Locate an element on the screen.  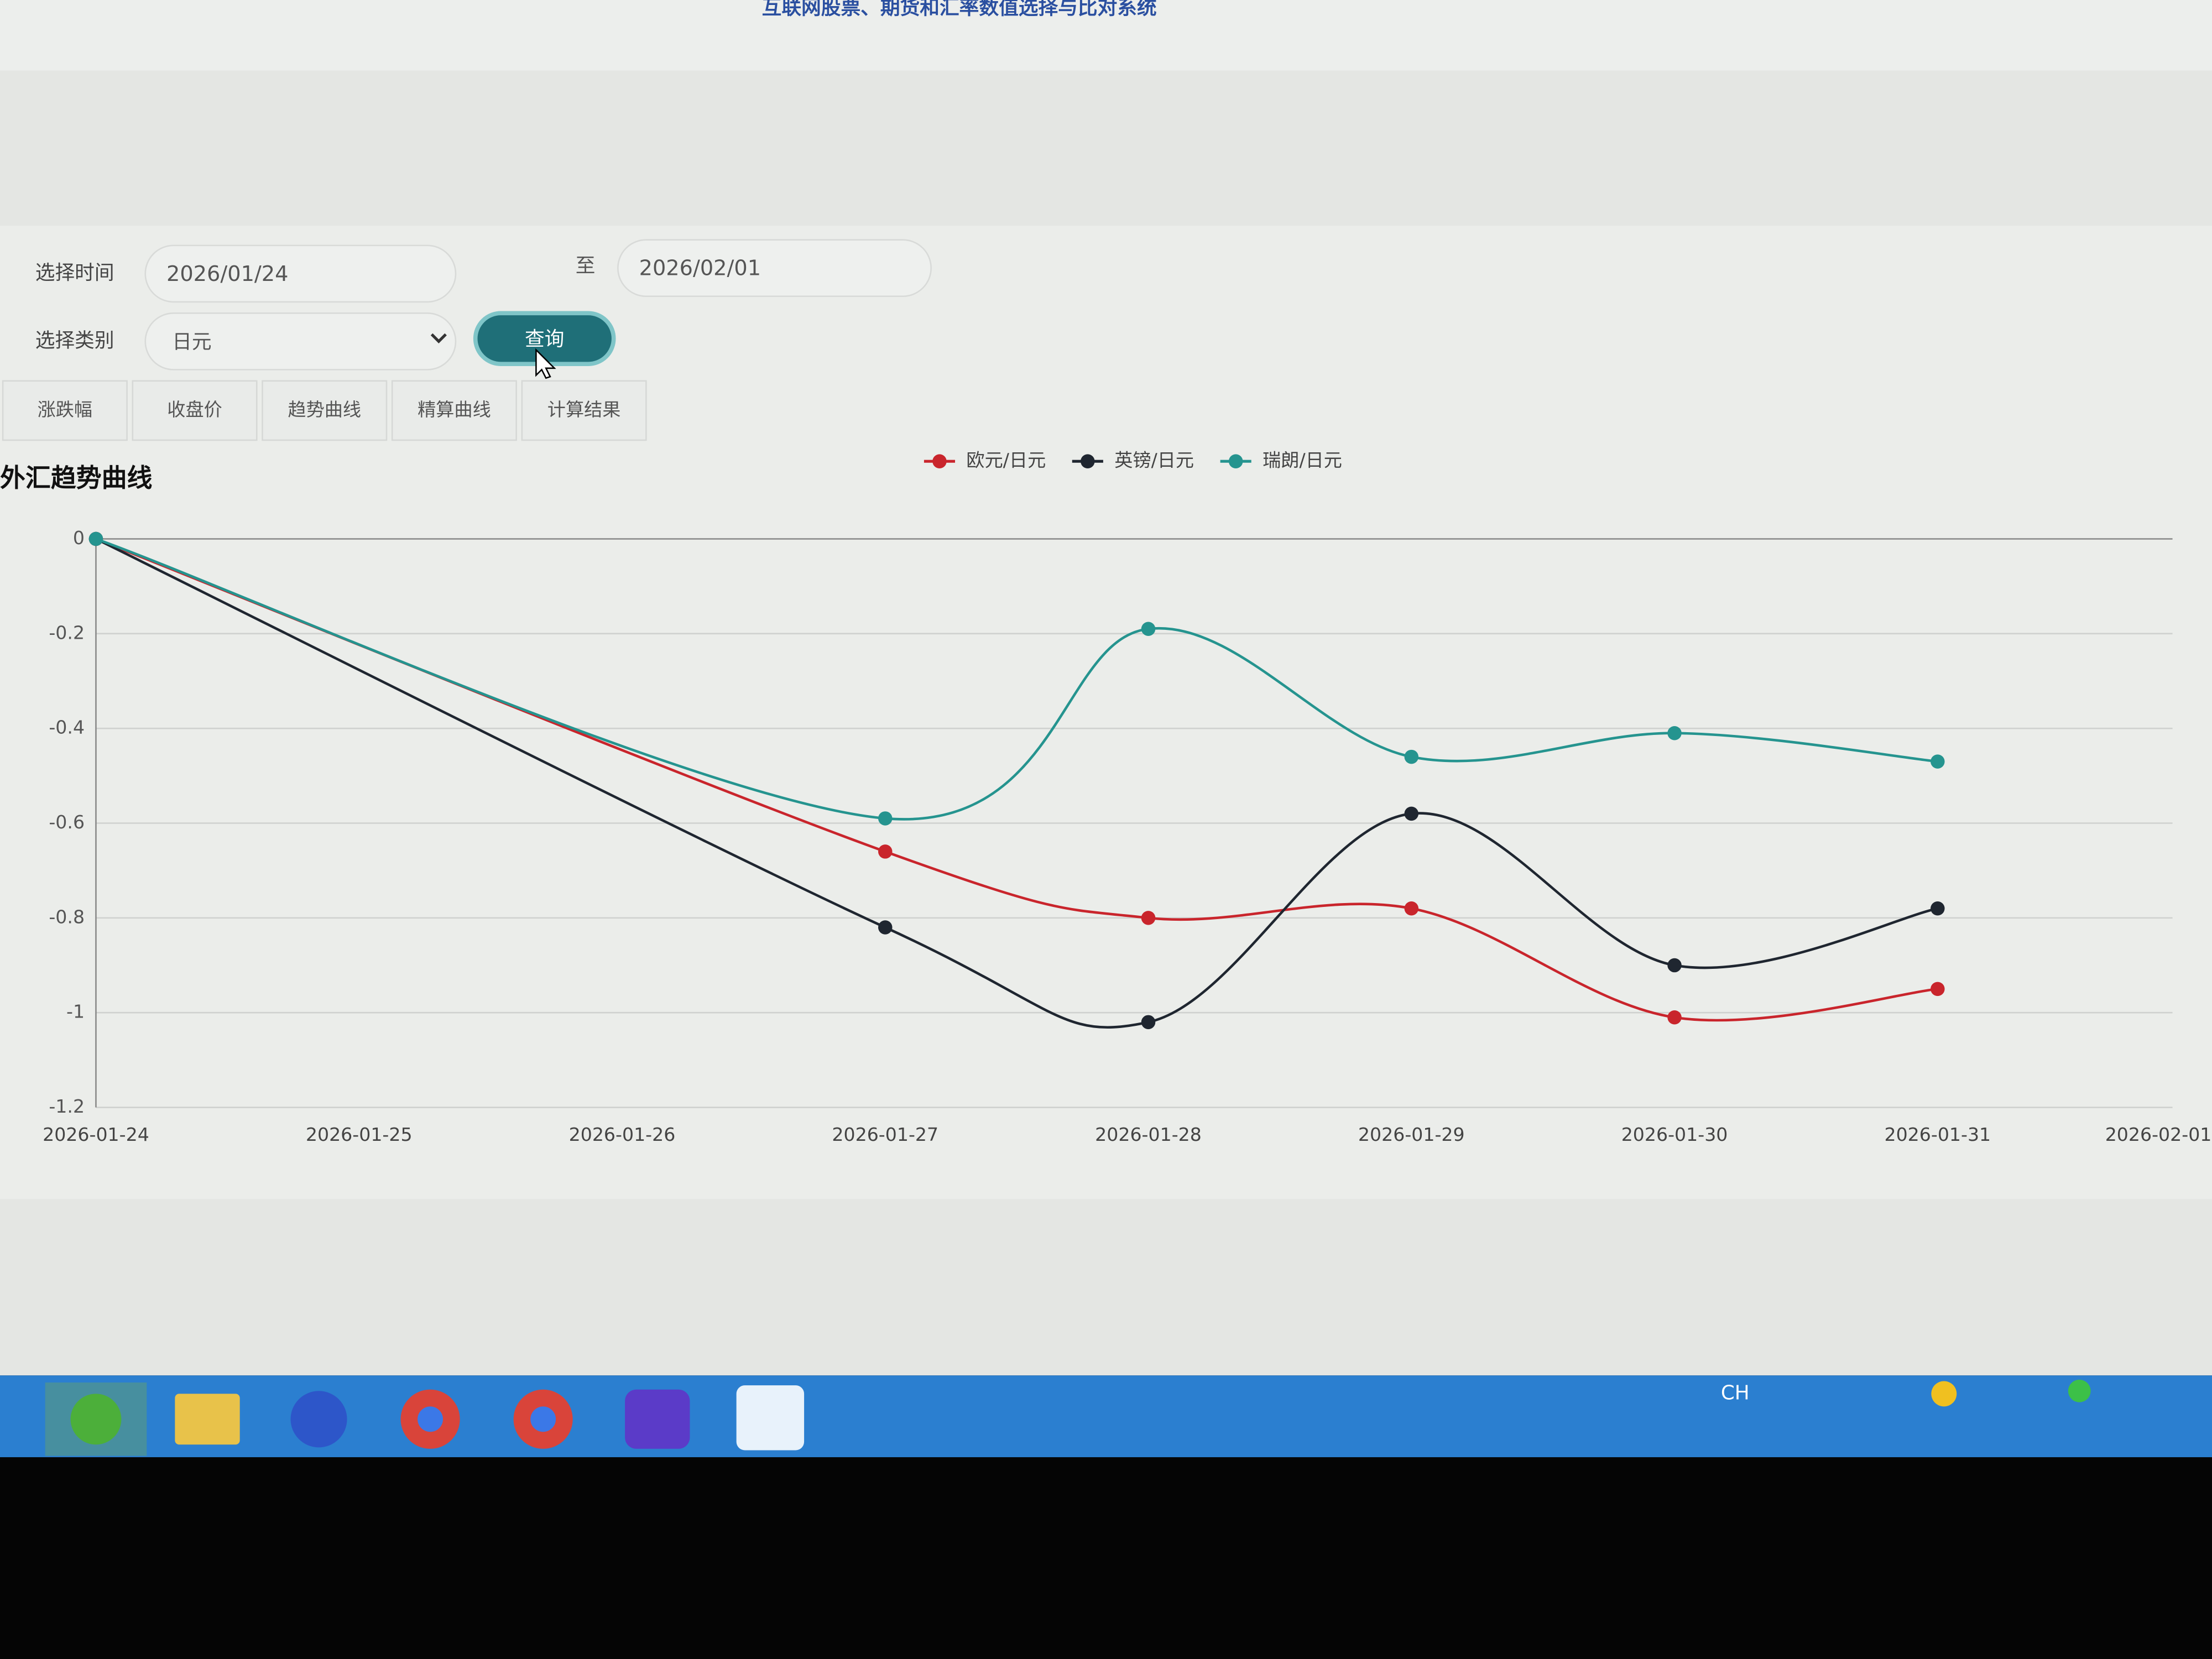
cloud-icon is located at coordinates (771, 1418).